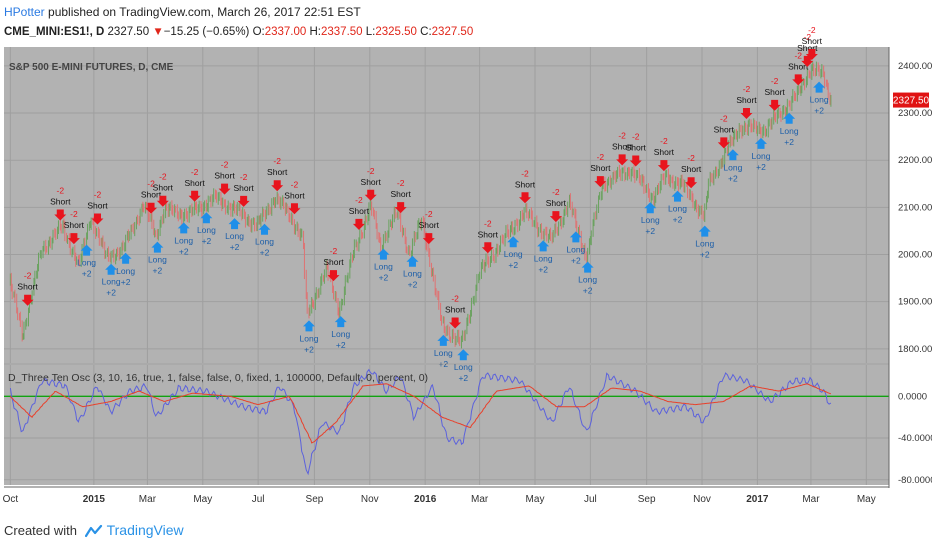 The height and width of the screenshot is (550, 932). What do you see at coordinates (702, 499) in the screenshot?
I see `x-tick-label: Nov` at bounding box center [702, 499].